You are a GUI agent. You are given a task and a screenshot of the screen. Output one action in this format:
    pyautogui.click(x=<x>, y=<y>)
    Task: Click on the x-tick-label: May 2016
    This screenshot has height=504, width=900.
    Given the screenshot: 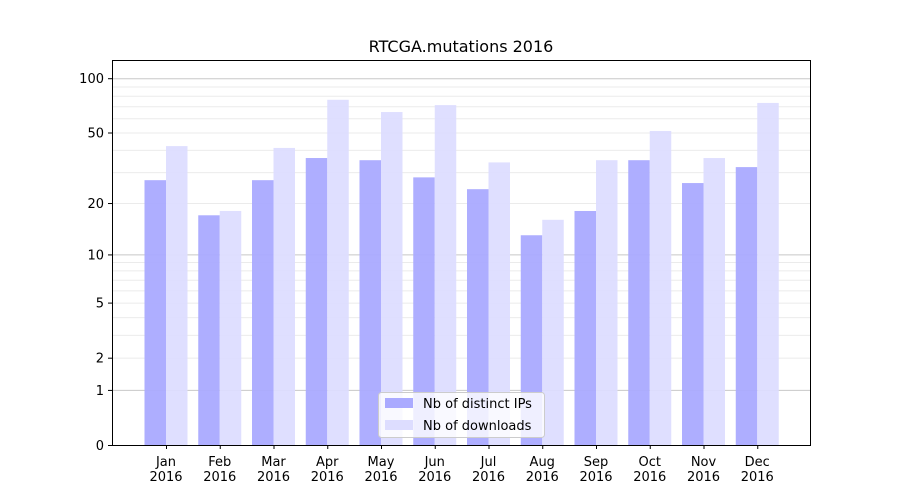 What is the action you would take?
    pyautogui.click(x=380, y=470)
    